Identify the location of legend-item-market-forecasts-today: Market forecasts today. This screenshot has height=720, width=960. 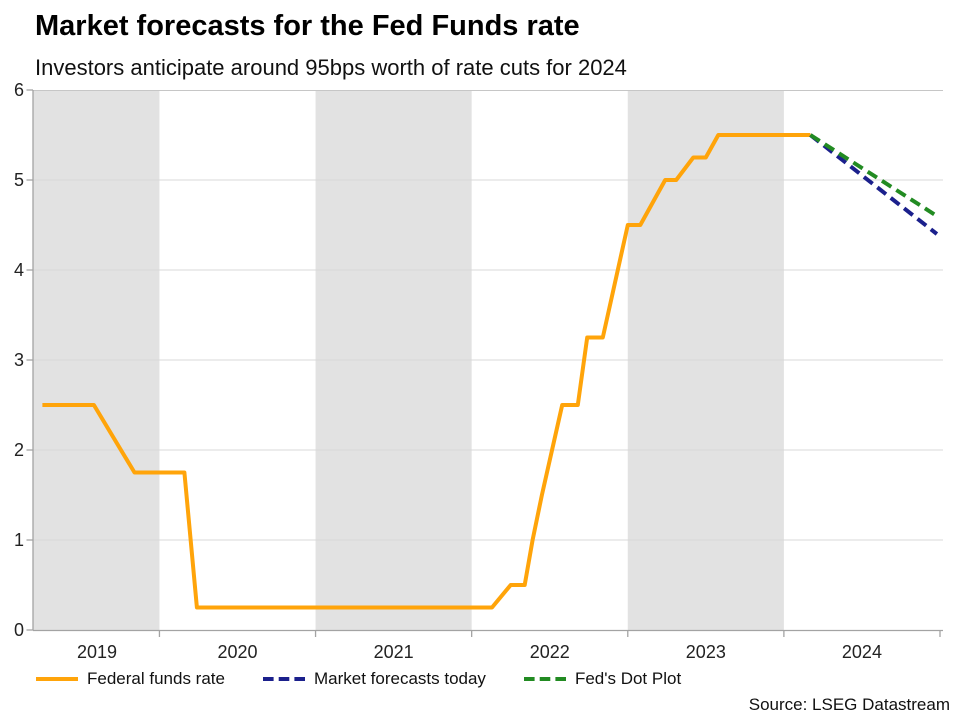
(374, 679).